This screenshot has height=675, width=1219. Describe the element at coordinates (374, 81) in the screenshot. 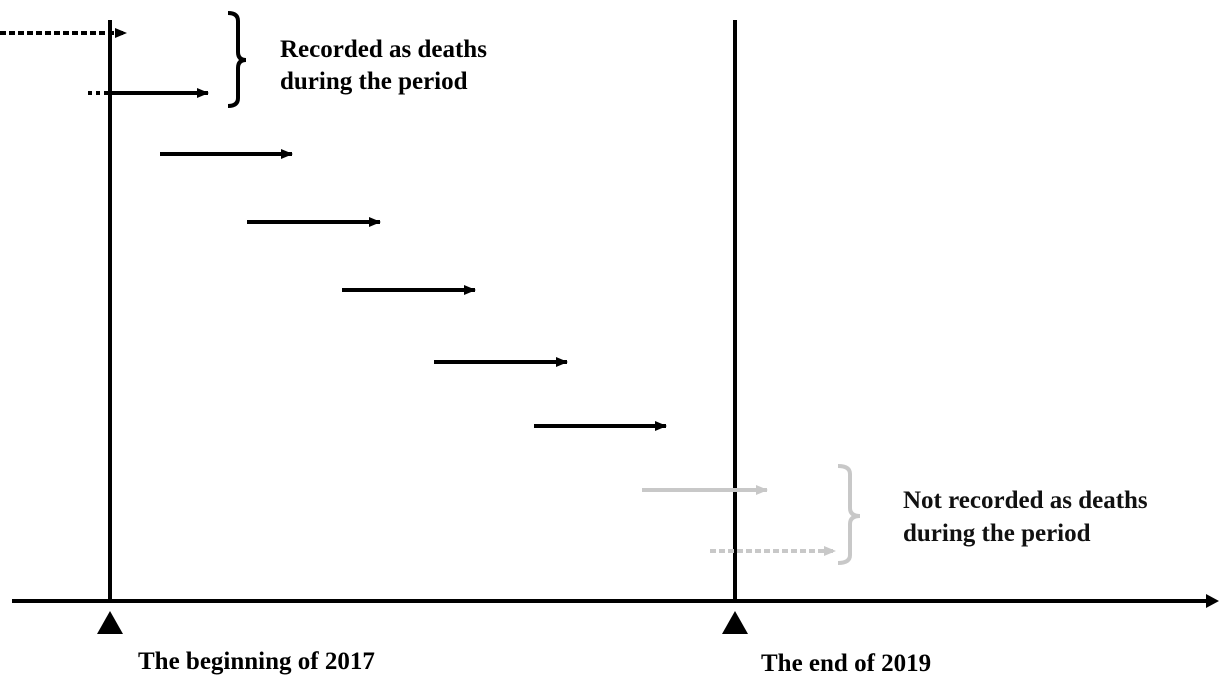

I see `recorded-label-line2: during the period` at that location.